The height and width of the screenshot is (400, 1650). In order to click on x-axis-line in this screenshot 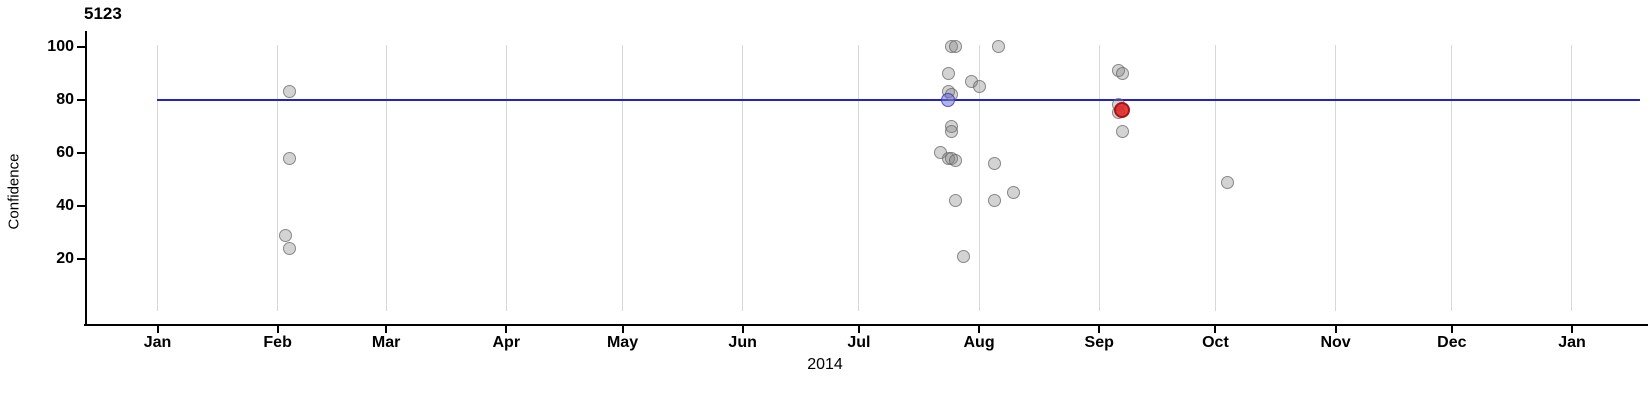, I will do `click(866, 325)`.